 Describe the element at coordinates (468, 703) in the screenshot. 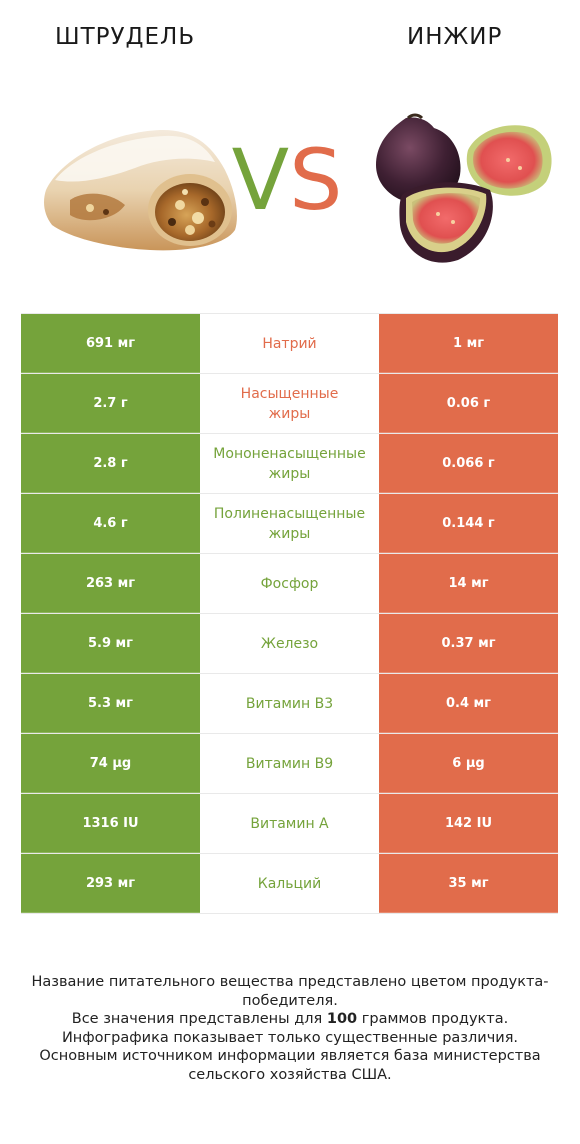

I see `right-value: 0.4 мг` at that location.